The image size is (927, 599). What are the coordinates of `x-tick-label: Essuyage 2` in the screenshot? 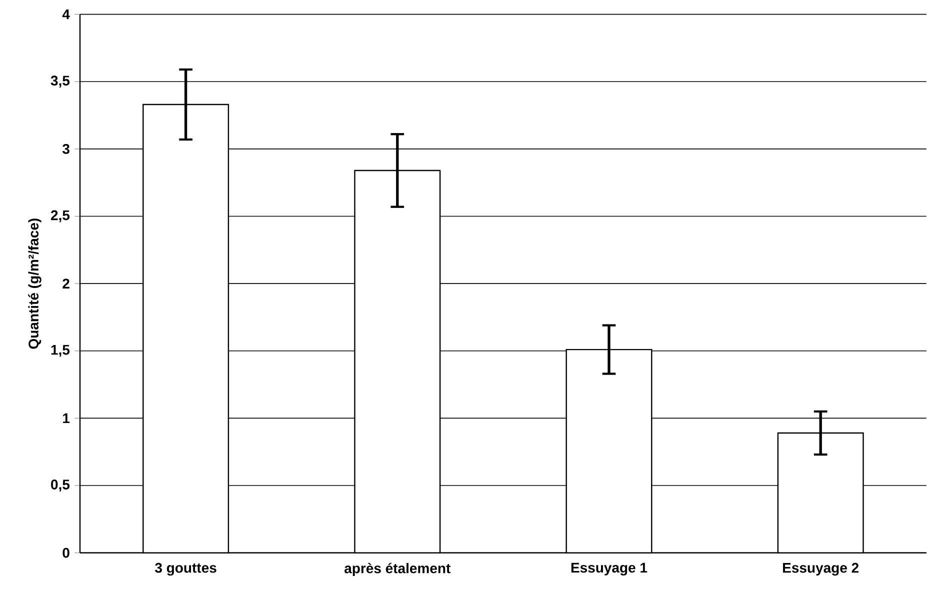 It's located at (821, 569).